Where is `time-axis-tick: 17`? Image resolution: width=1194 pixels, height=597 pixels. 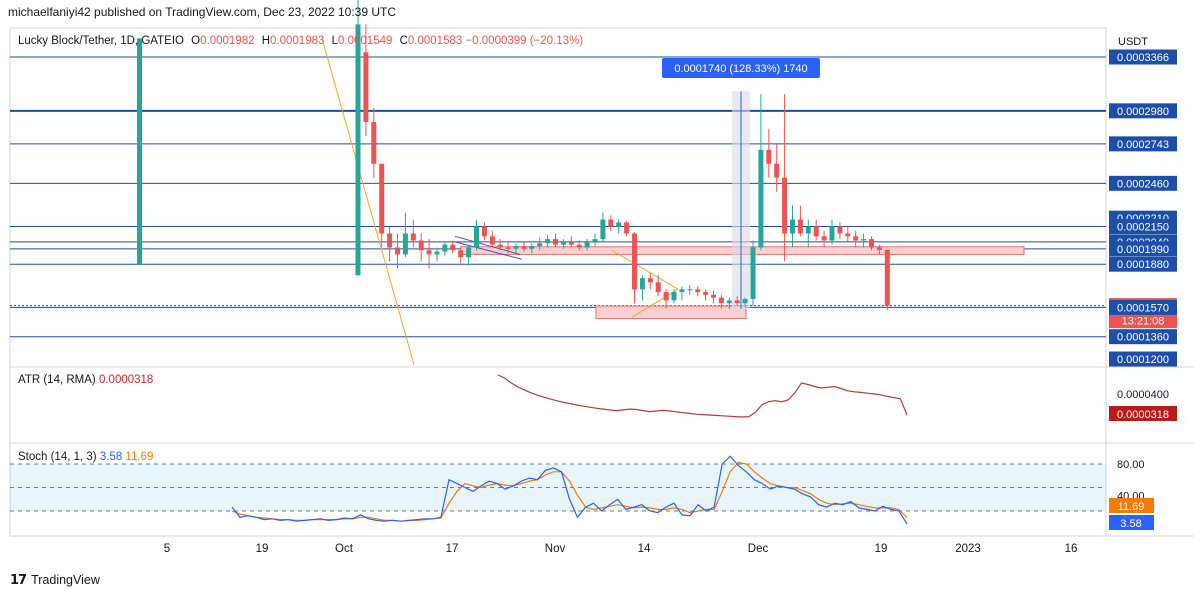
time-axis-tick: 17 is located at coordinates (452, 549).